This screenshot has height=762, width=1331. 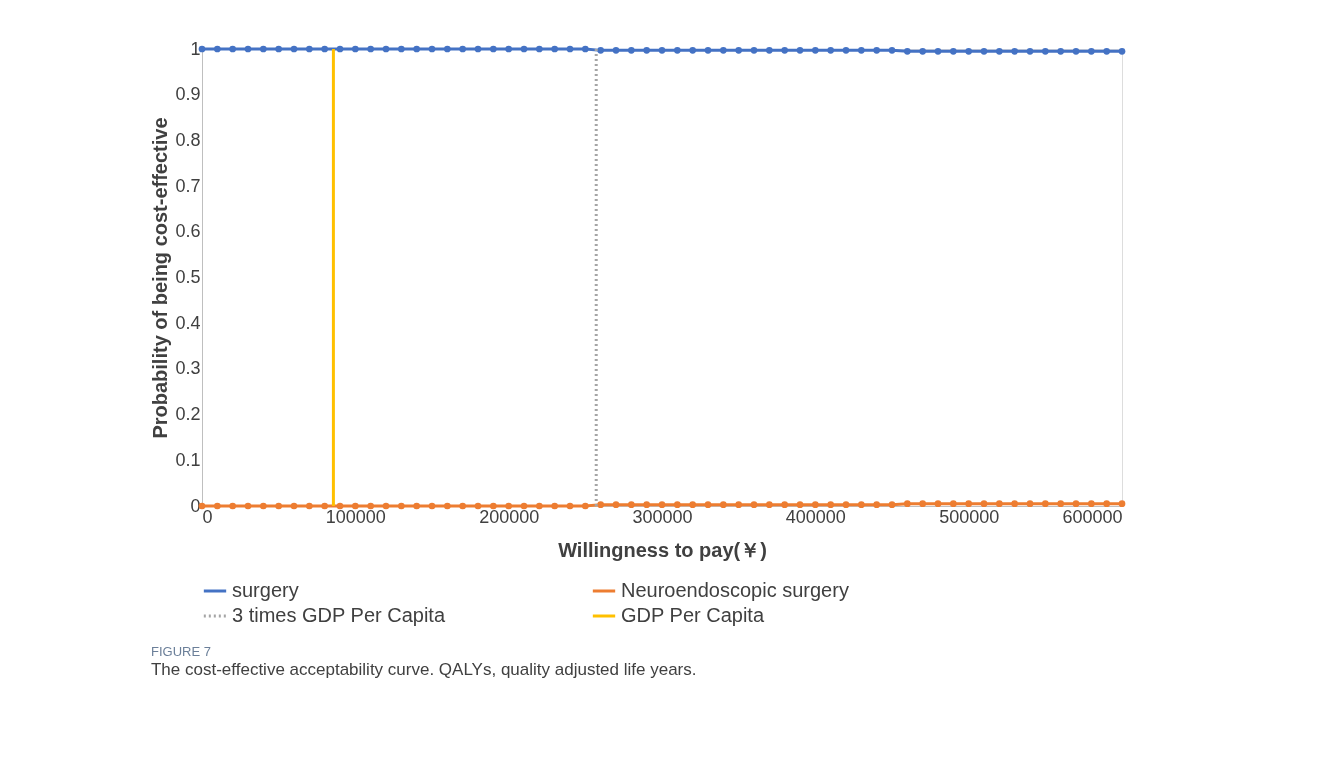 I want to click on x-axis-title: Willingness to pay(￥), so click(x=662, y=549).